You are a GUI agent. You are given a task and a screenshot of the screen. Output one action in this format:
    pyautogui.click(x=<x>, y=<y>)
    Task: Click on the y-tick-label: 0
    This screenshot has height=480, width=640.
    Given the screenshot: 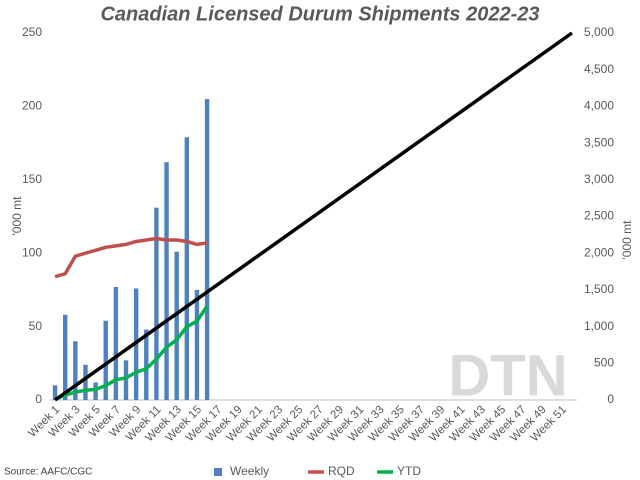 What is the action you would take?
    pyautogui.click(x=38, y=399)
    